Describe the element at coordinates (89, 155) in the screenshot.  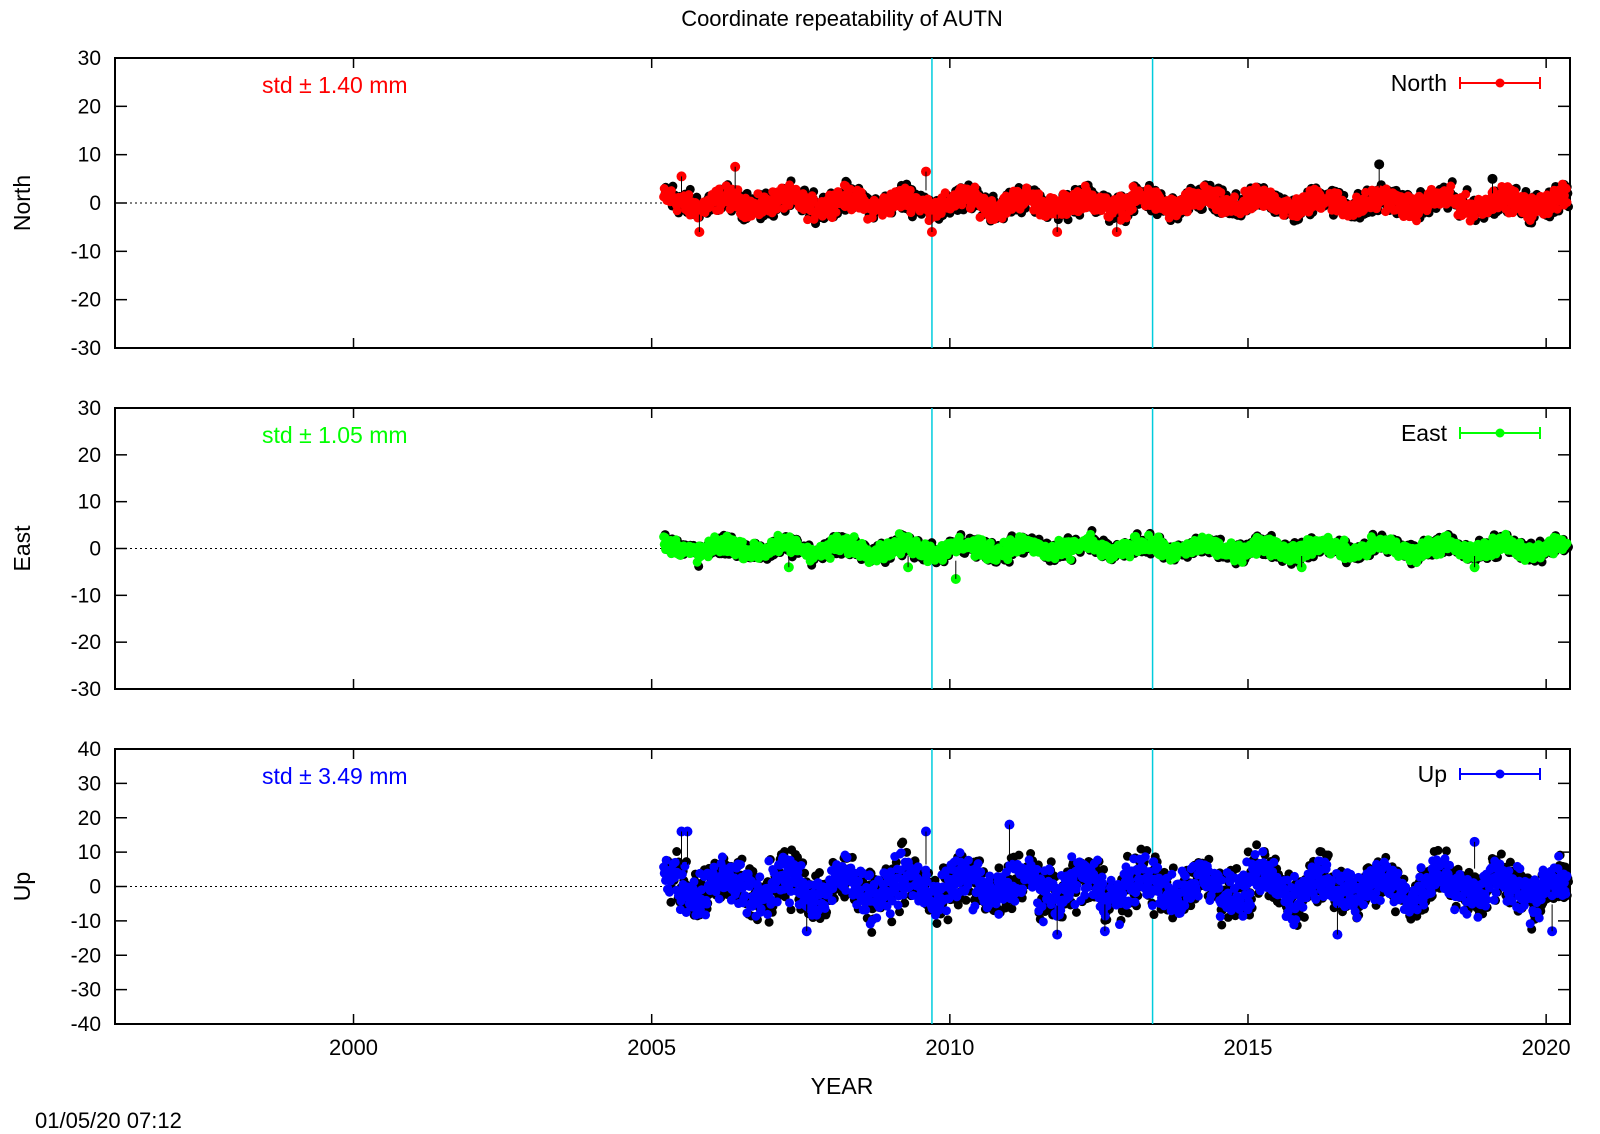
I see `north-ytick-label: 10` at that location.